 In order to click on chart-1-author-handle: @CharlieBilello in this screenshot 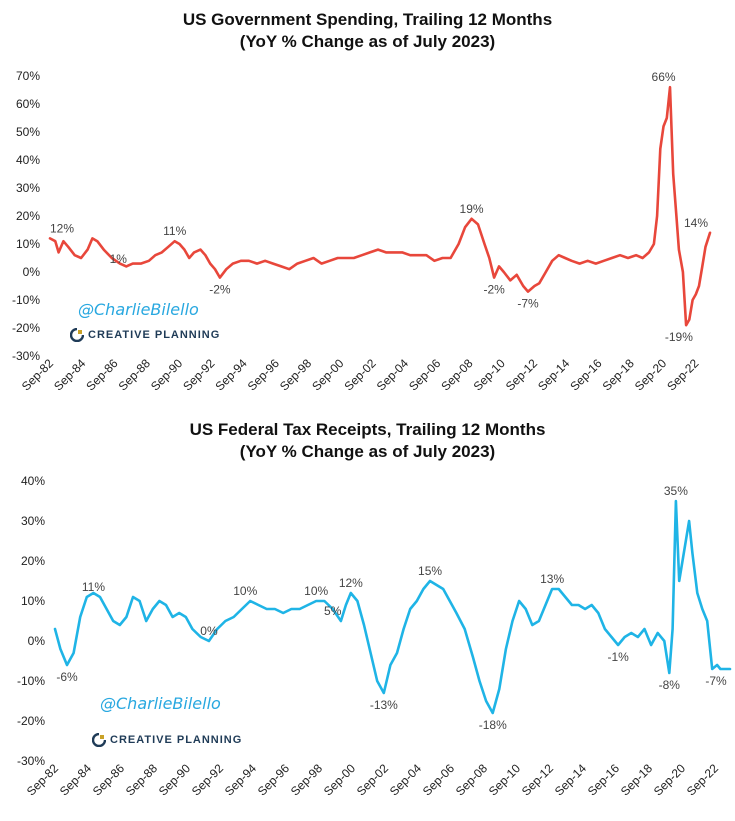, I will do `click(138, 309)`.